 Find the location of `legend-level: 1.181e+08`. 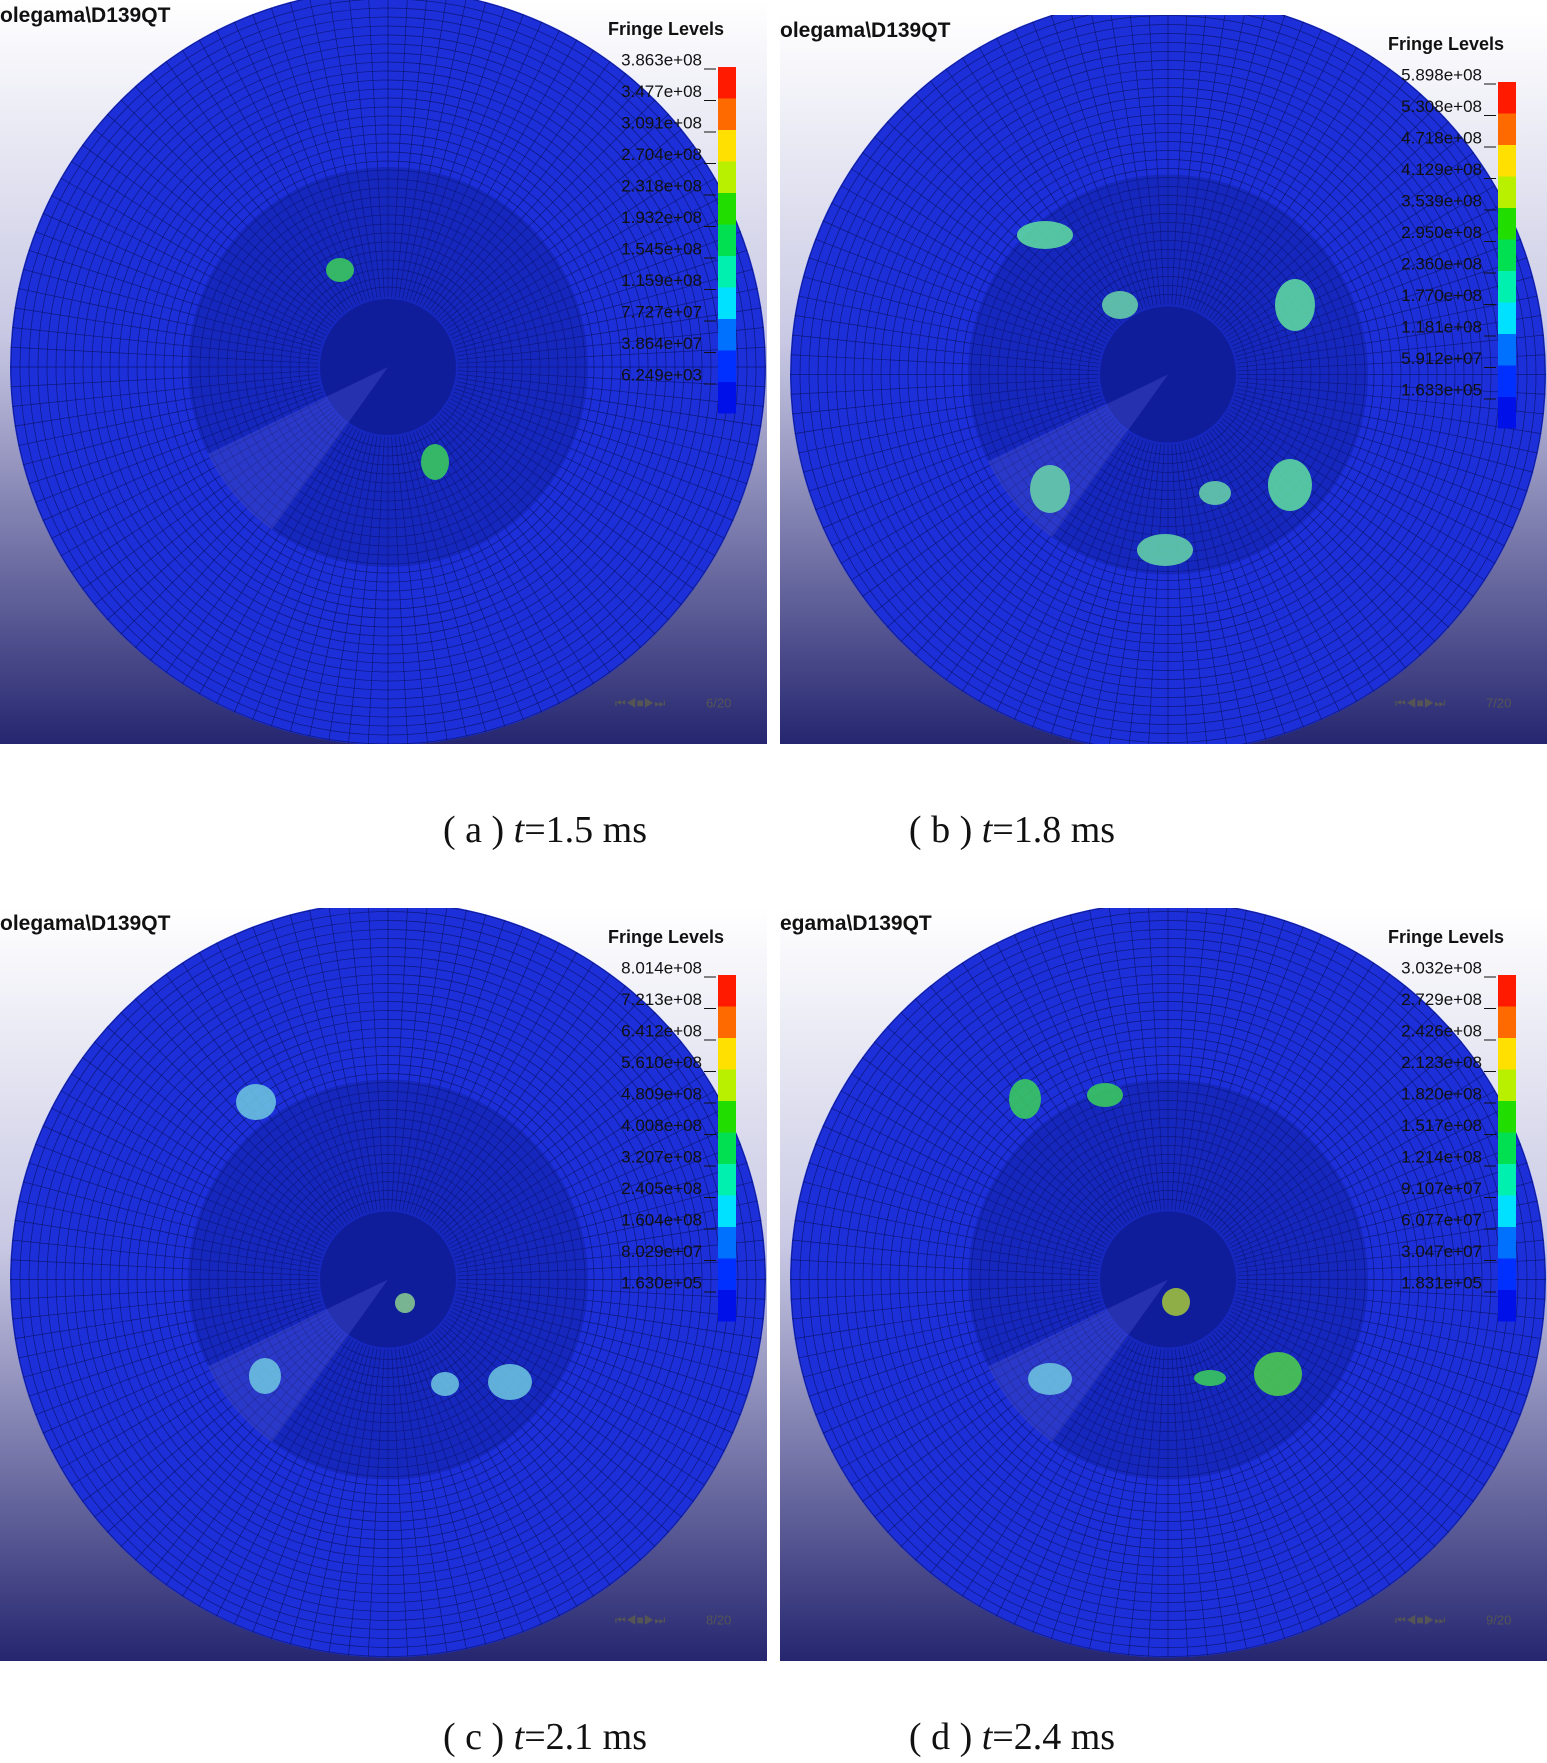

legend-level: 1.181e+08 is located at coordinates (1441, 326).